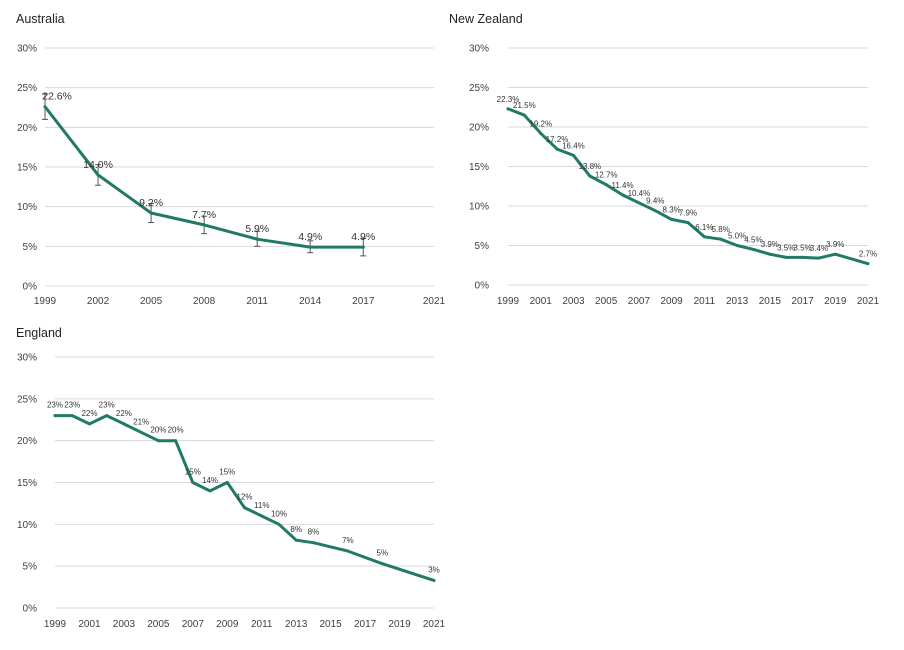 Image resolution: width=904 pixels, height=650 pixels. I want to click on data-label: 14%, so click(210, 480).